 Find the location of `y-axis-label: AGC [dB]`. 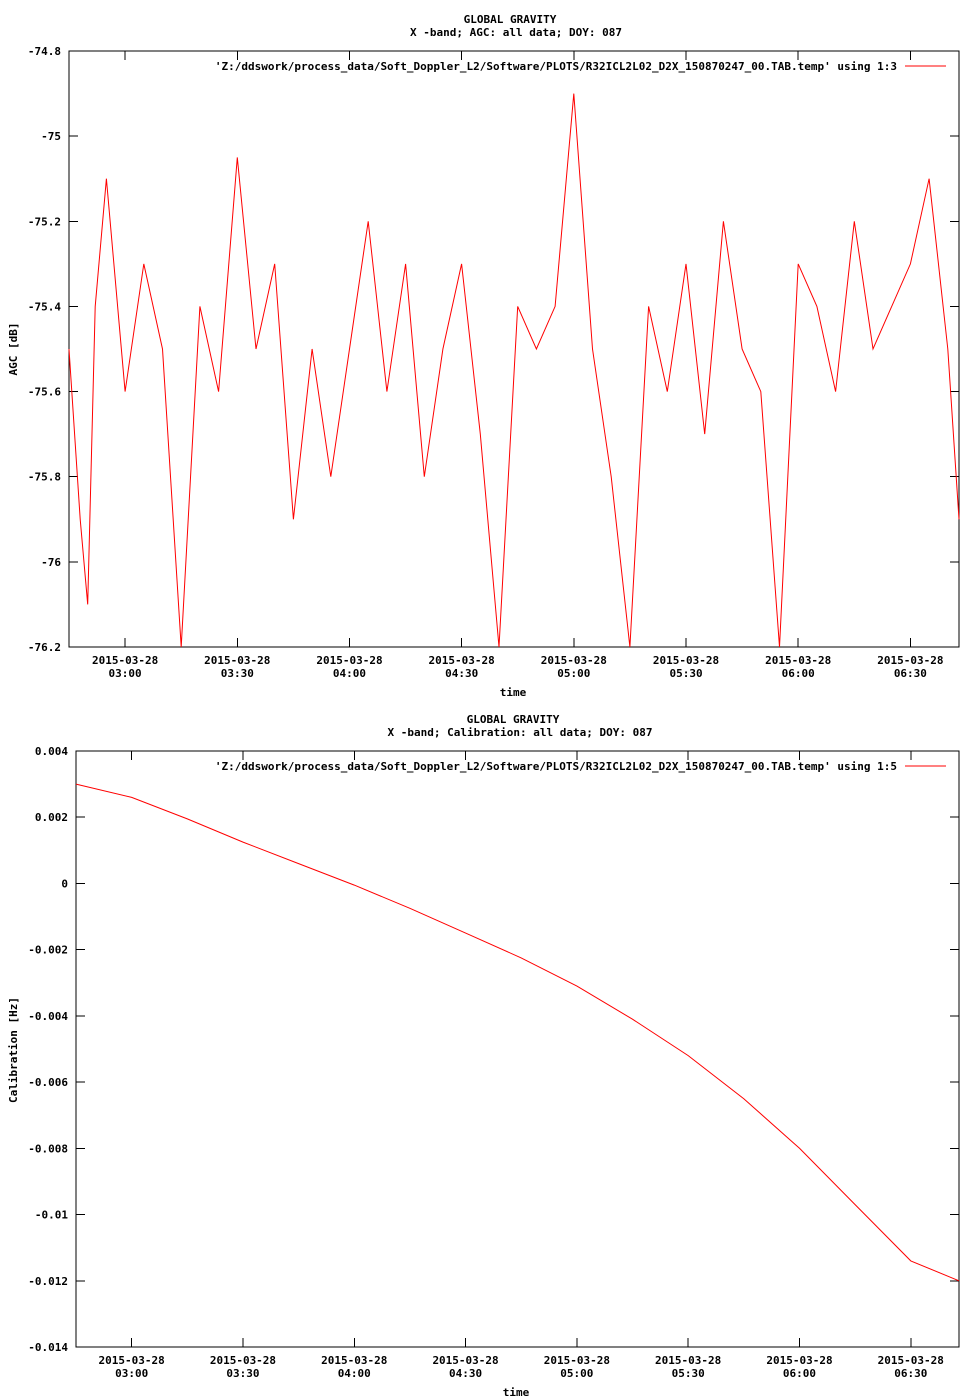

y-axis-label: AGC [dB] is located at coordinates (13, 349).